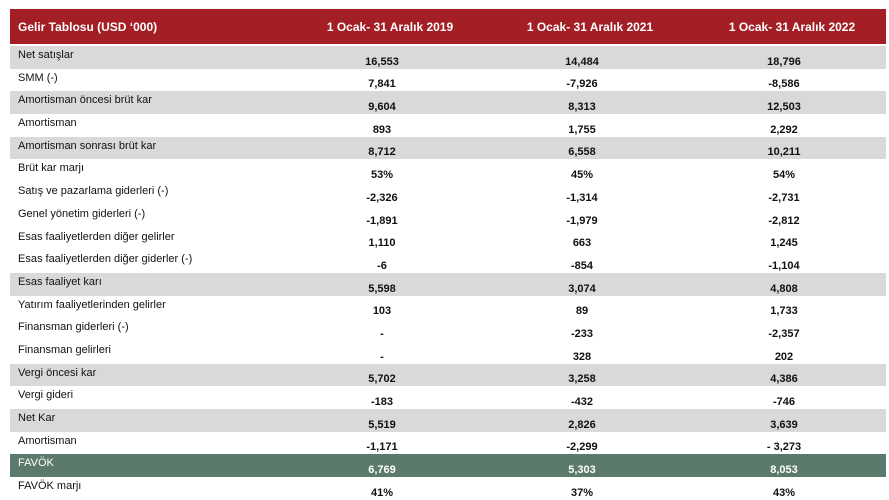  What do you see at coordinates (784, 447) in the screenshot?
I see `row-value: - 3,273` at bounding box center [784, 447].